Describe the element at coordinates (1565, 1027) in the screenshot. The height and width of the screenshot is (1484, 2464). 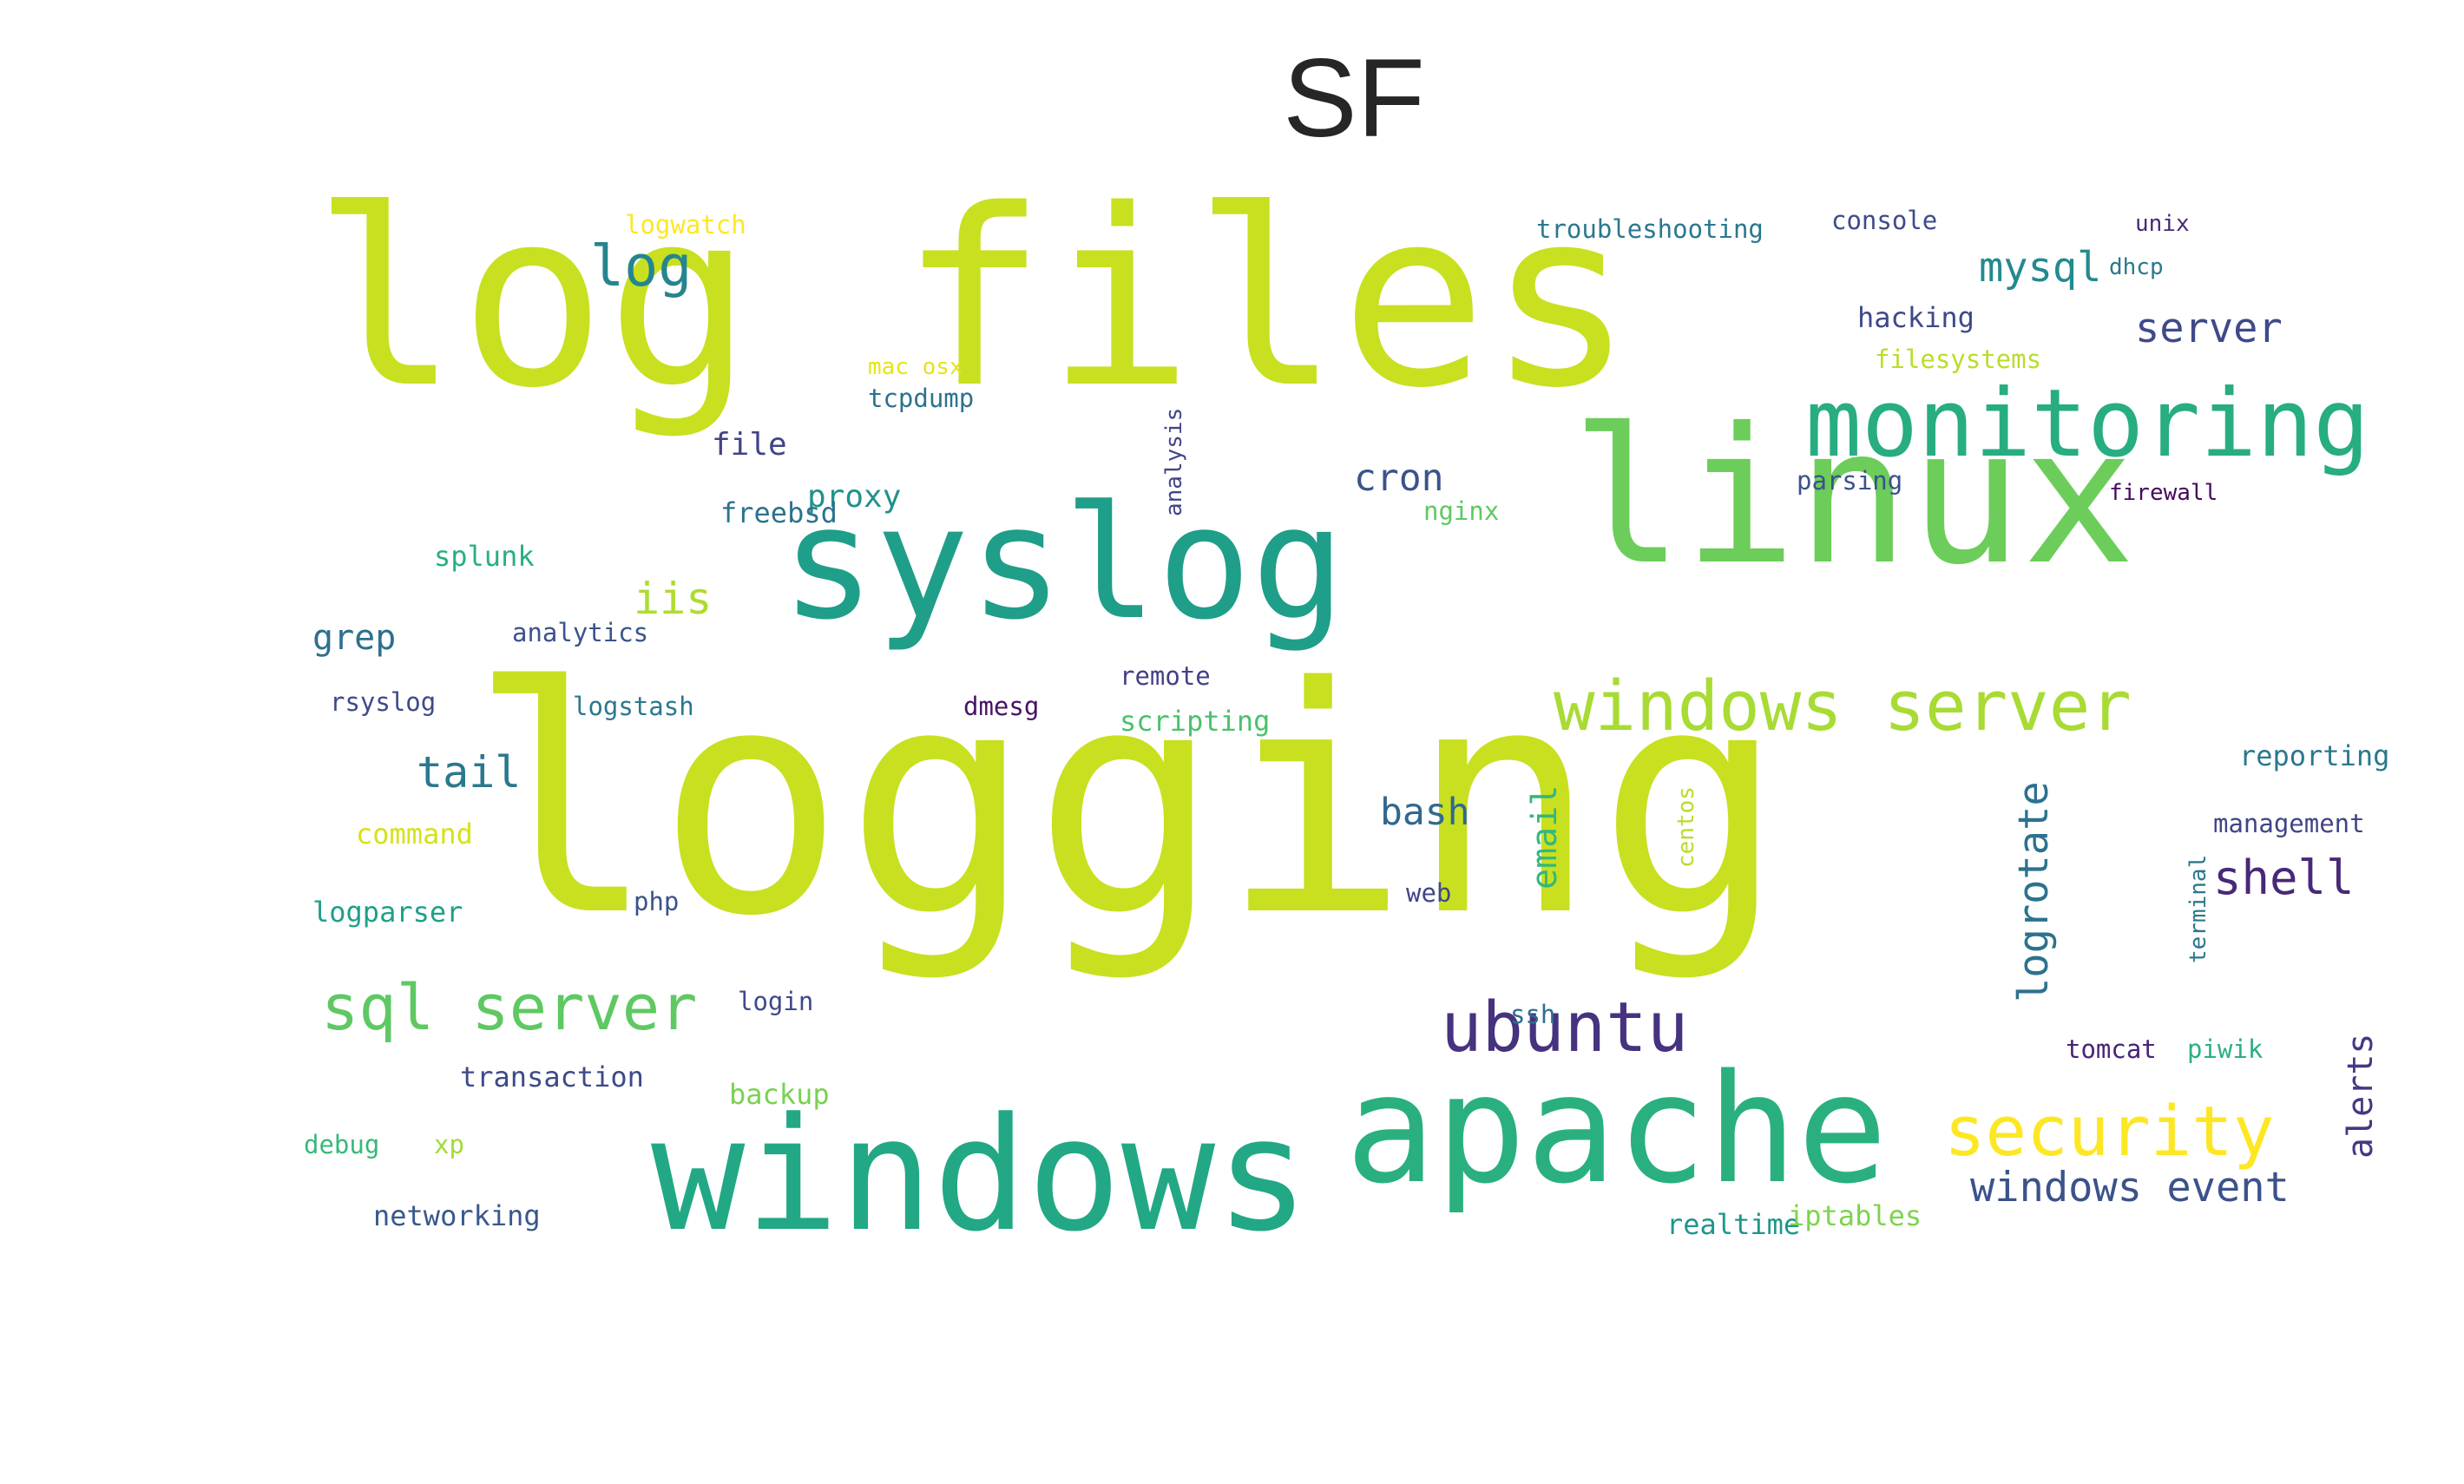
I see `cloud-word: ubuntu` at that location.